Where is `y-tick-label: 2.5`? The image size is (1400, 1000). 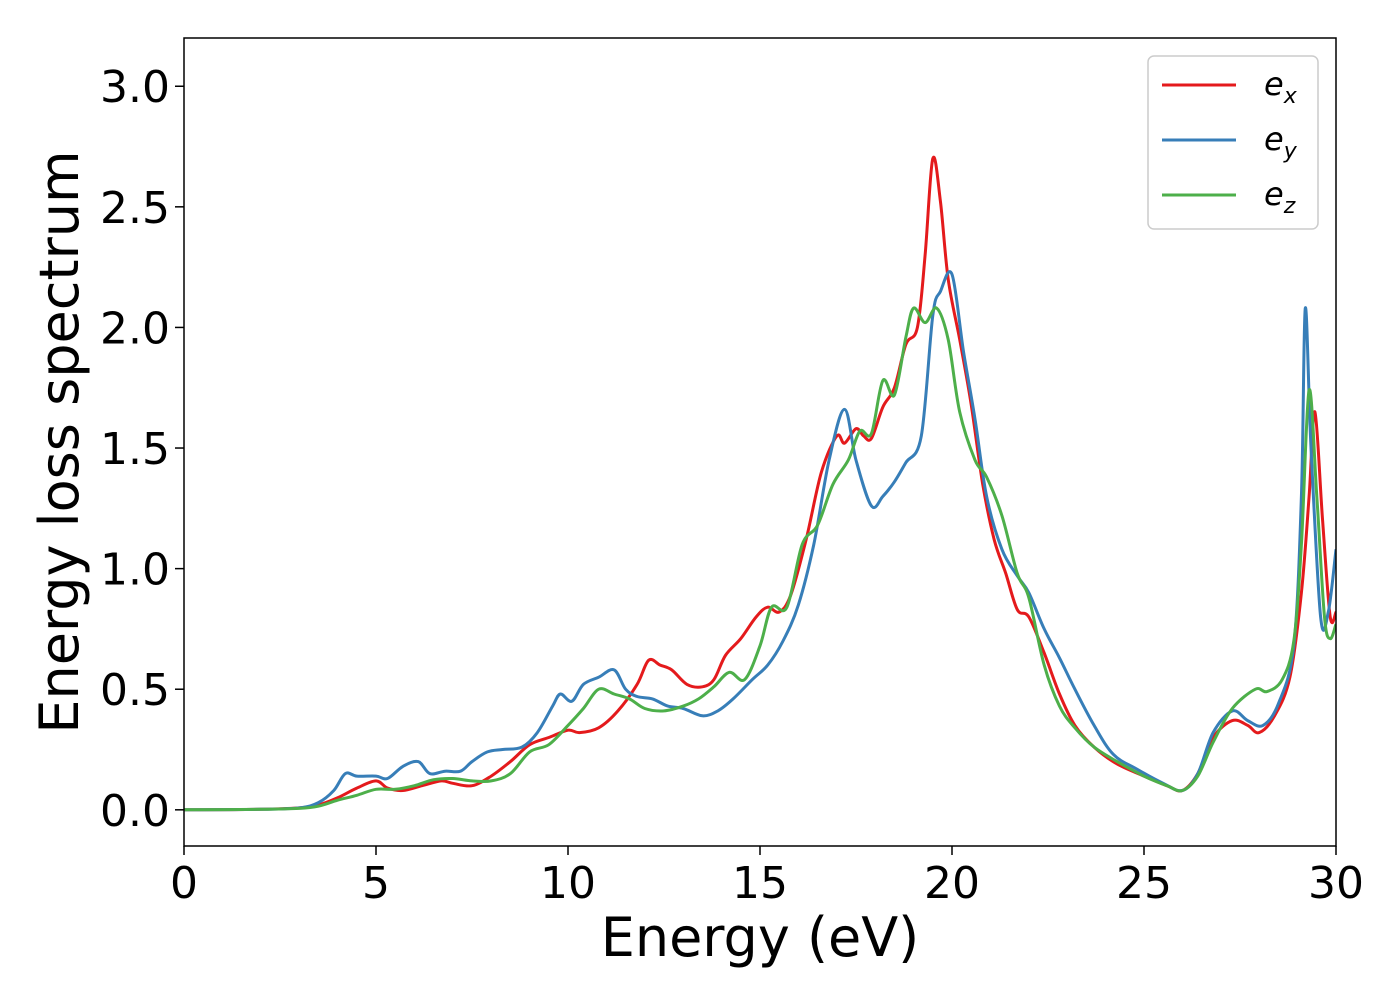 y-tick-label: 2.5 is located at coordinates (135, 208).